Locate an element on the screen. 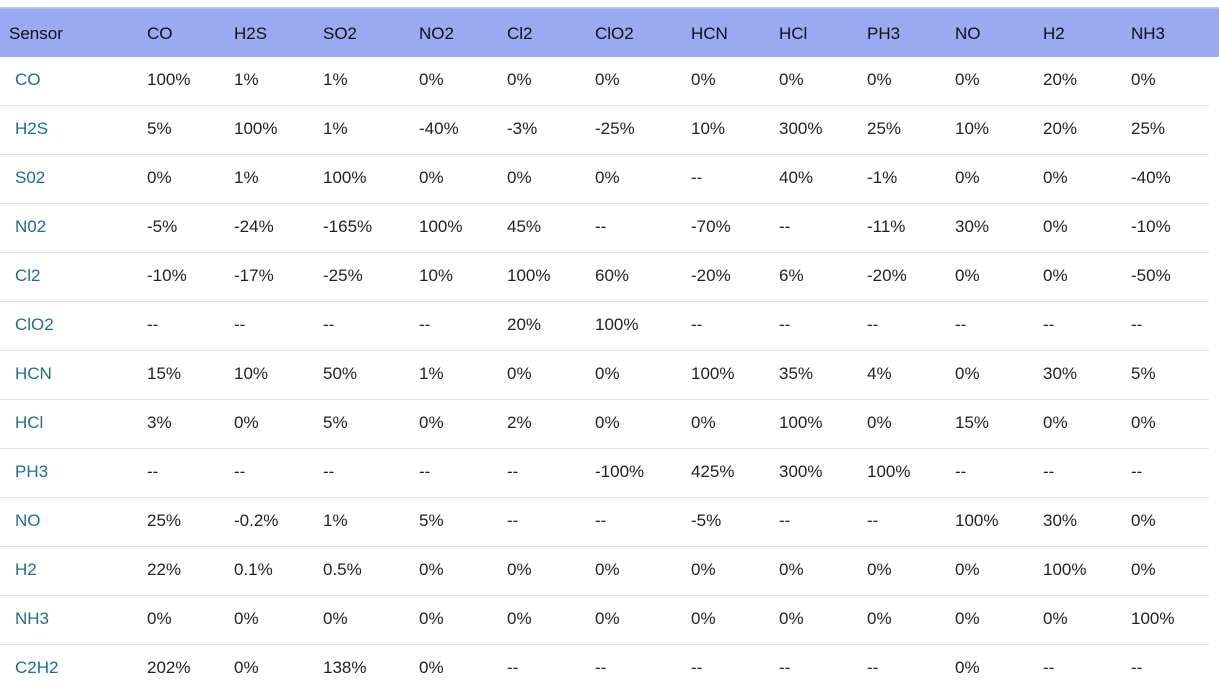 The height and width of the screenshot is (693, 1219). table-cell: -11% is located at coordinates (886, 226).